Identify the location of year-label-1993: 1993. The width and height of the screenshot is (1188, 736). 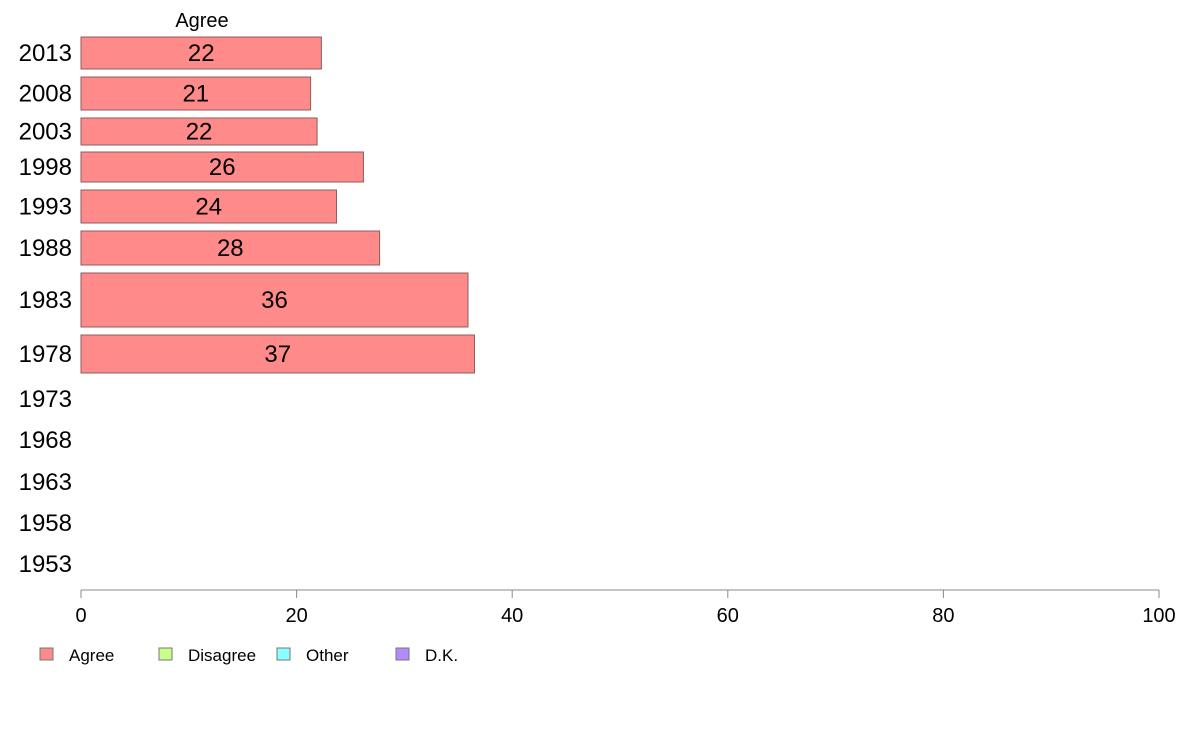
(45, 207).